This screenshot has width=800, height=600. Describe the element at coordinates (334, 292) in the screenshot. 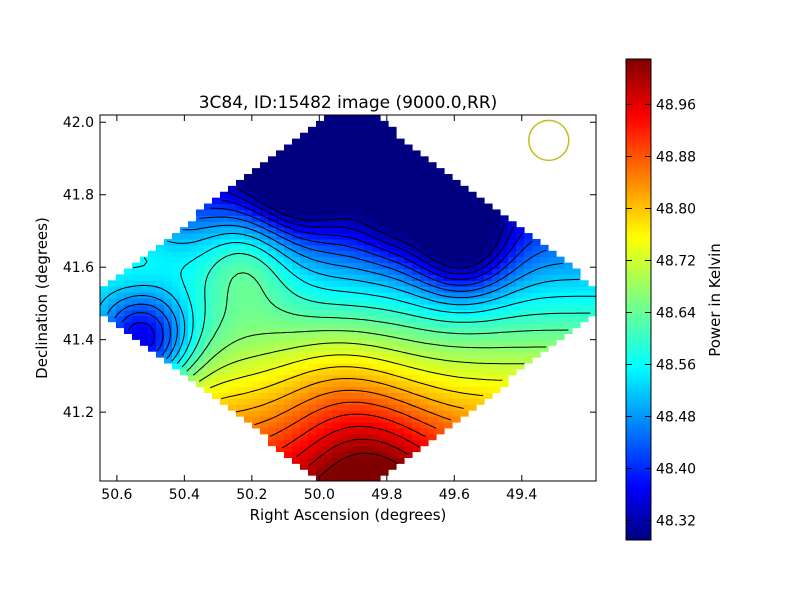

I see `contour-line` at that location.